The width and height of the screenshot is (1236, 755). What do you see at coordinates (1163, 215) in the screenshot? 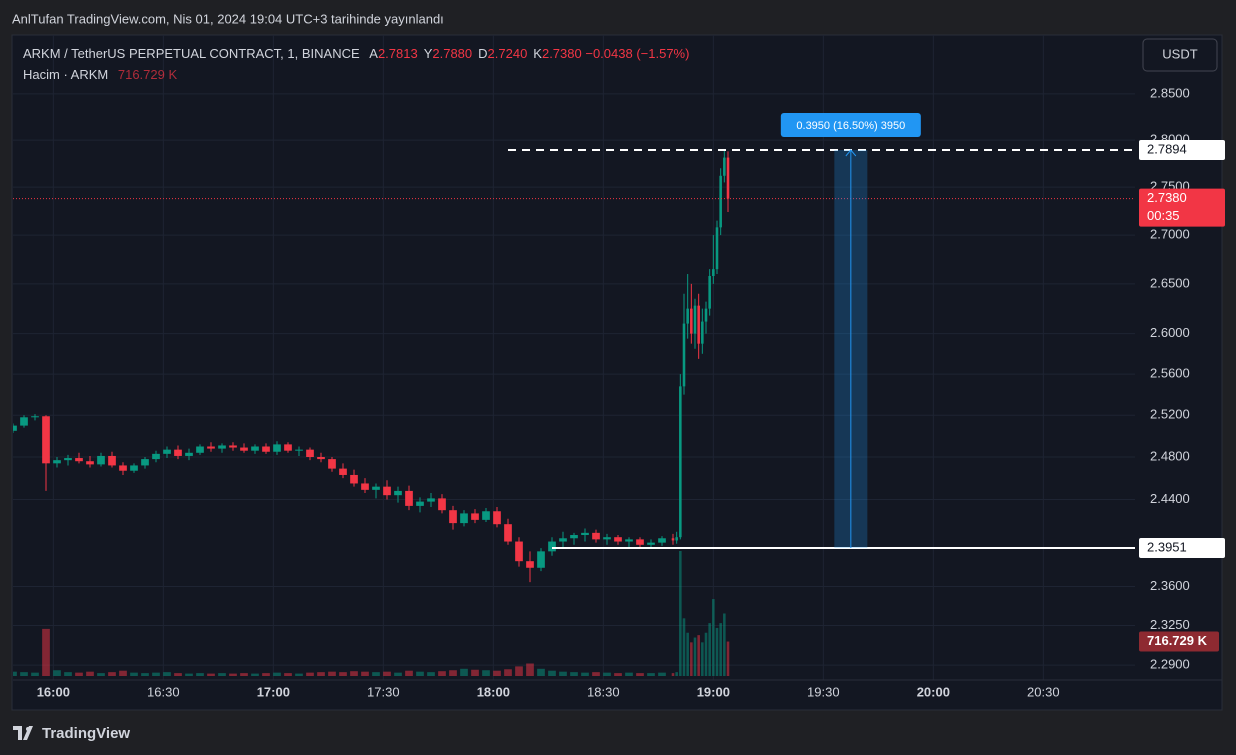
I see `countdown: 00:35` at bounding box center [1163, 215].